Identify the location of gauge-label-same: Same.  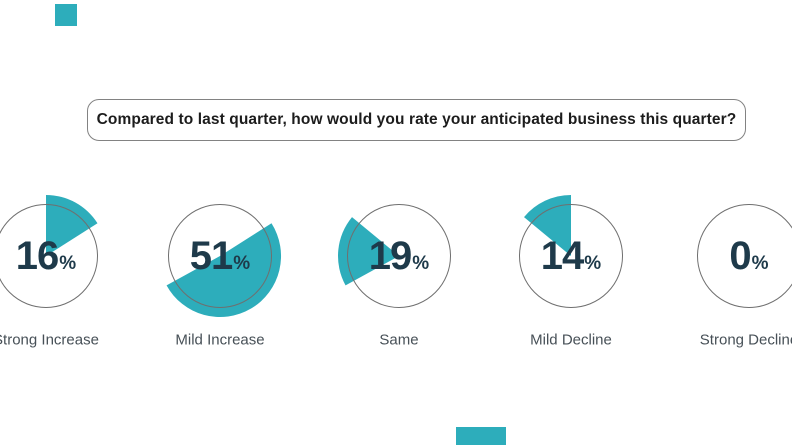
(399, 340).